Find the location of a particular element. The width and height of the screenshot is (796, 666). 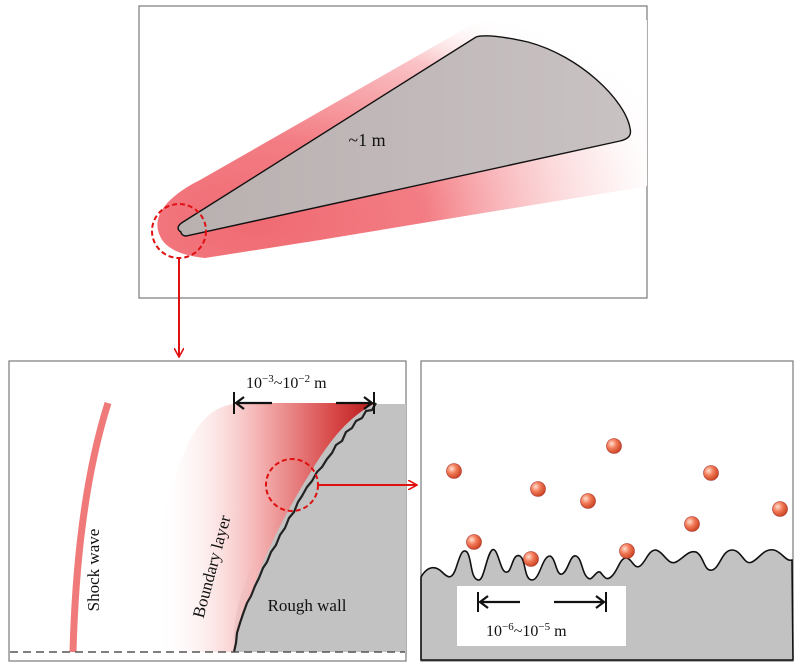

shock-wave-label: Shock wave is located at coordinates (93, 570).